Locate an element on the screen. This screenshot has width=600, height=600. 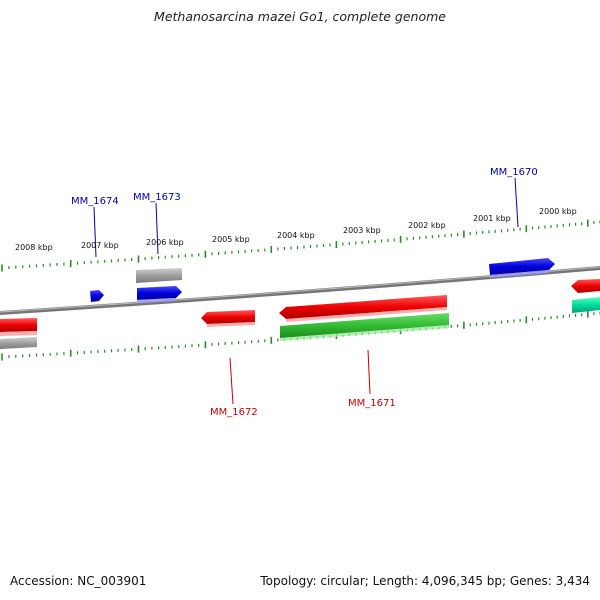
gene-left-edge-red is located at coordinates (18, 327).